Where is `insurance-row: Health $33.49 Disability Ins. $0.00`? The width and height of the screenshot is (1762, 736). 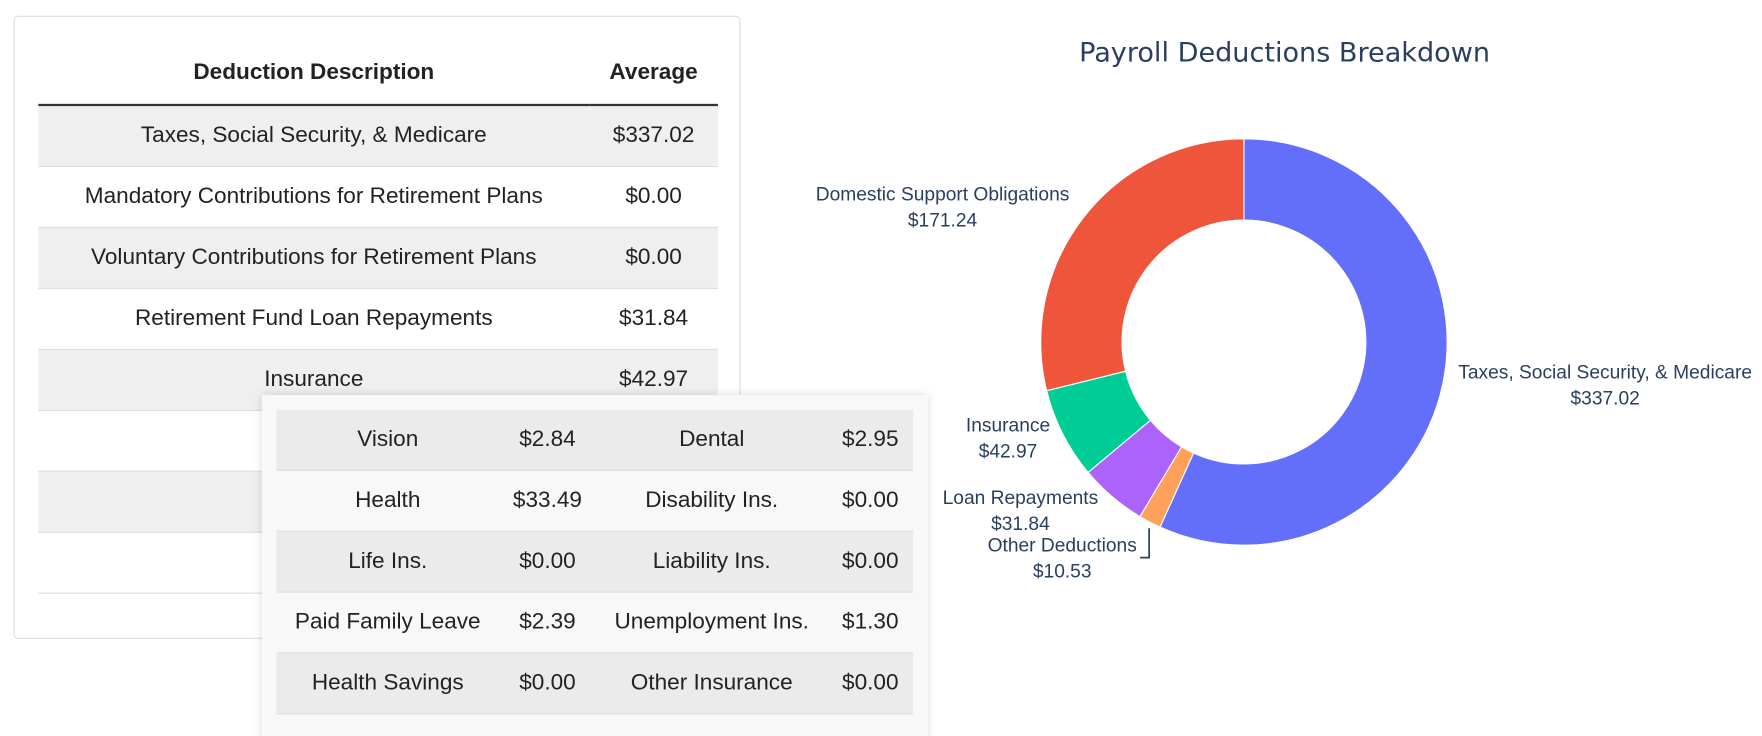
insurance-row: Health $33.49 Disability Ins. $0.00 is located at coordinates (595, 501).